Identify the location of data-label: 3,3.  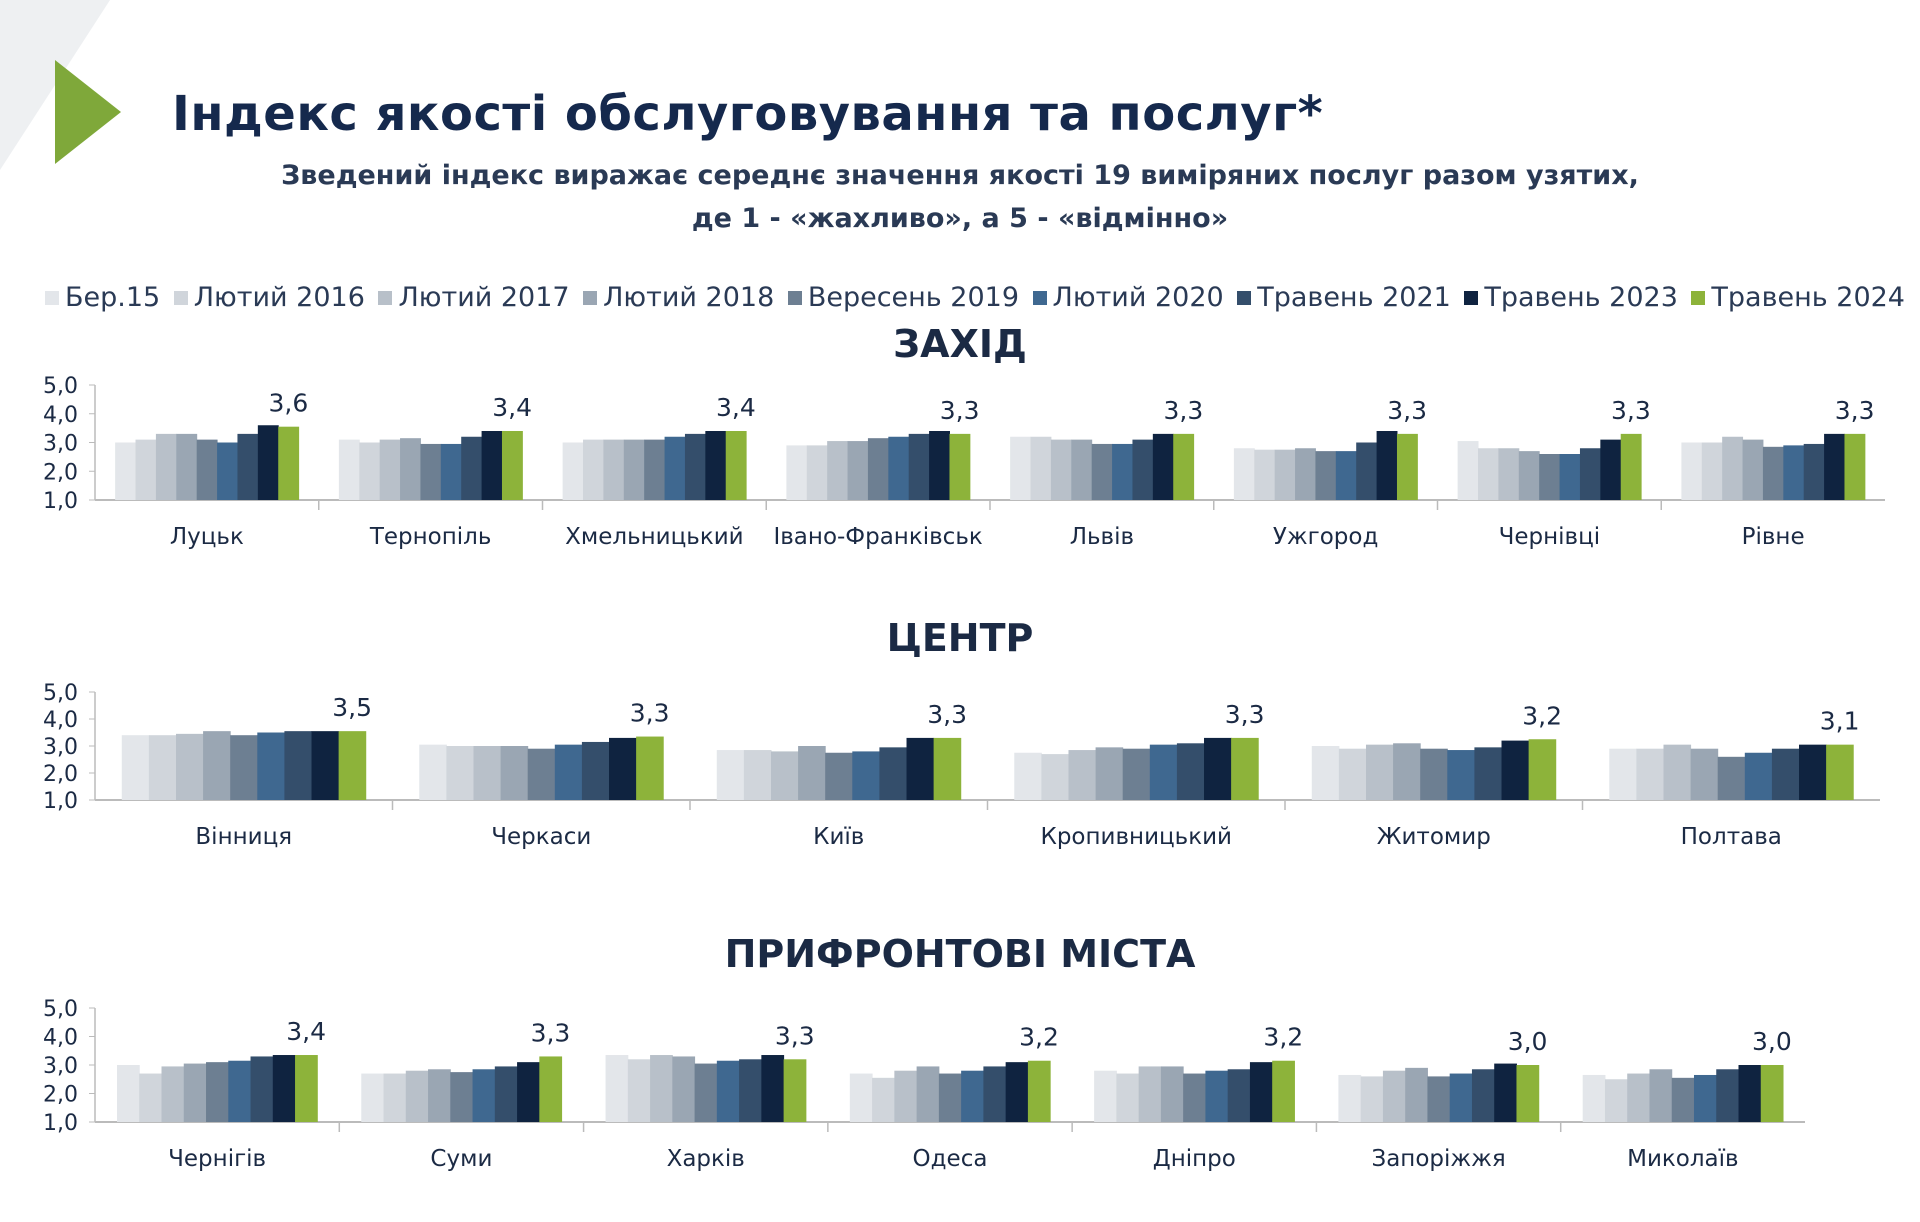
(650, 713).